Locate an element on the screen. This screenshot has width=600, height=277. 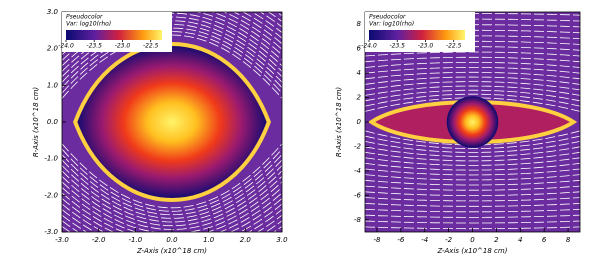
x-tick-label: -2.0 is located at coordinates (99, 240).